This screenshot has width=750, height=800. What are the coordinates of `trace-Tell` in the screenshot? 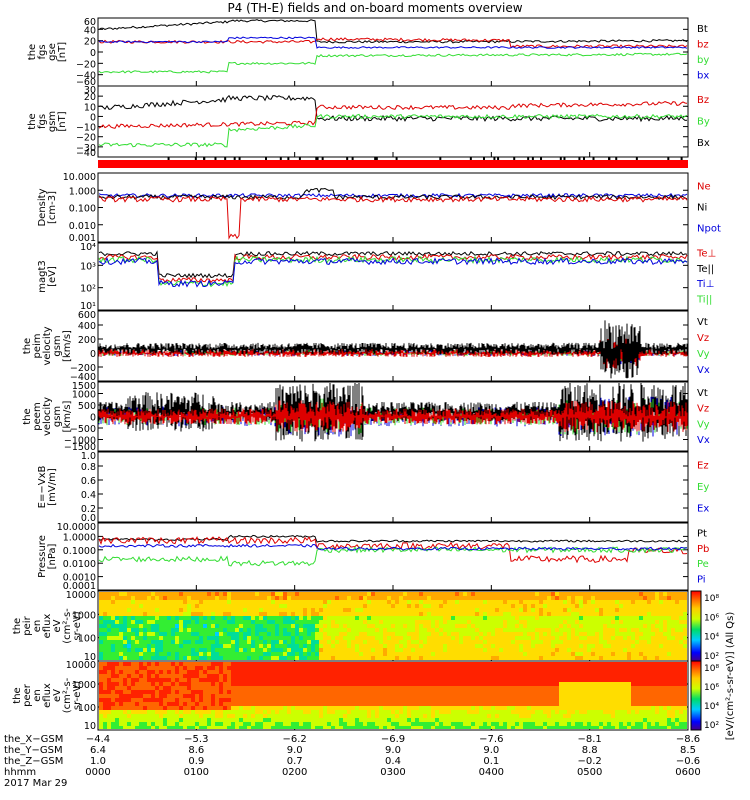 It's located at (393, 264).